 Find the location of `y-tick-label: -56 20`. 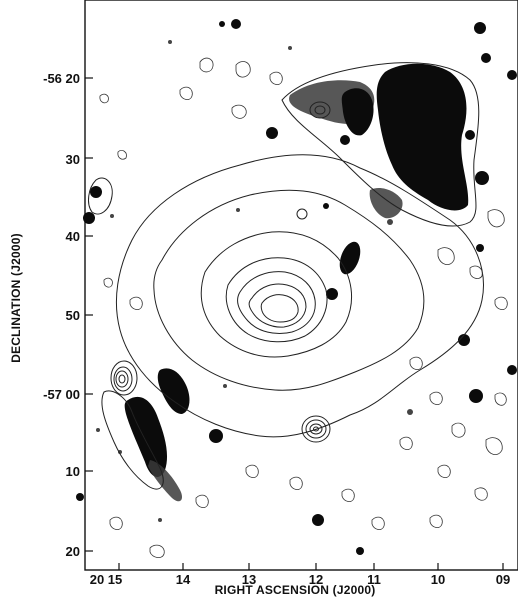

y-tick-label: -56 20 is located at coordinates (61, 78).